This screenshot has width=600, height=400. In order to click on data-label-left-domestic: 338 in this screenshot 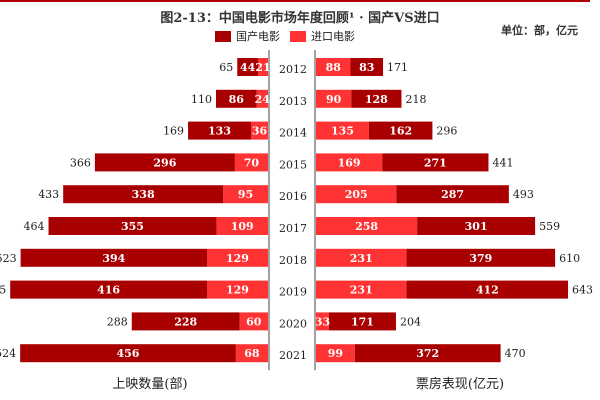, I will do `click(143, 194)`.